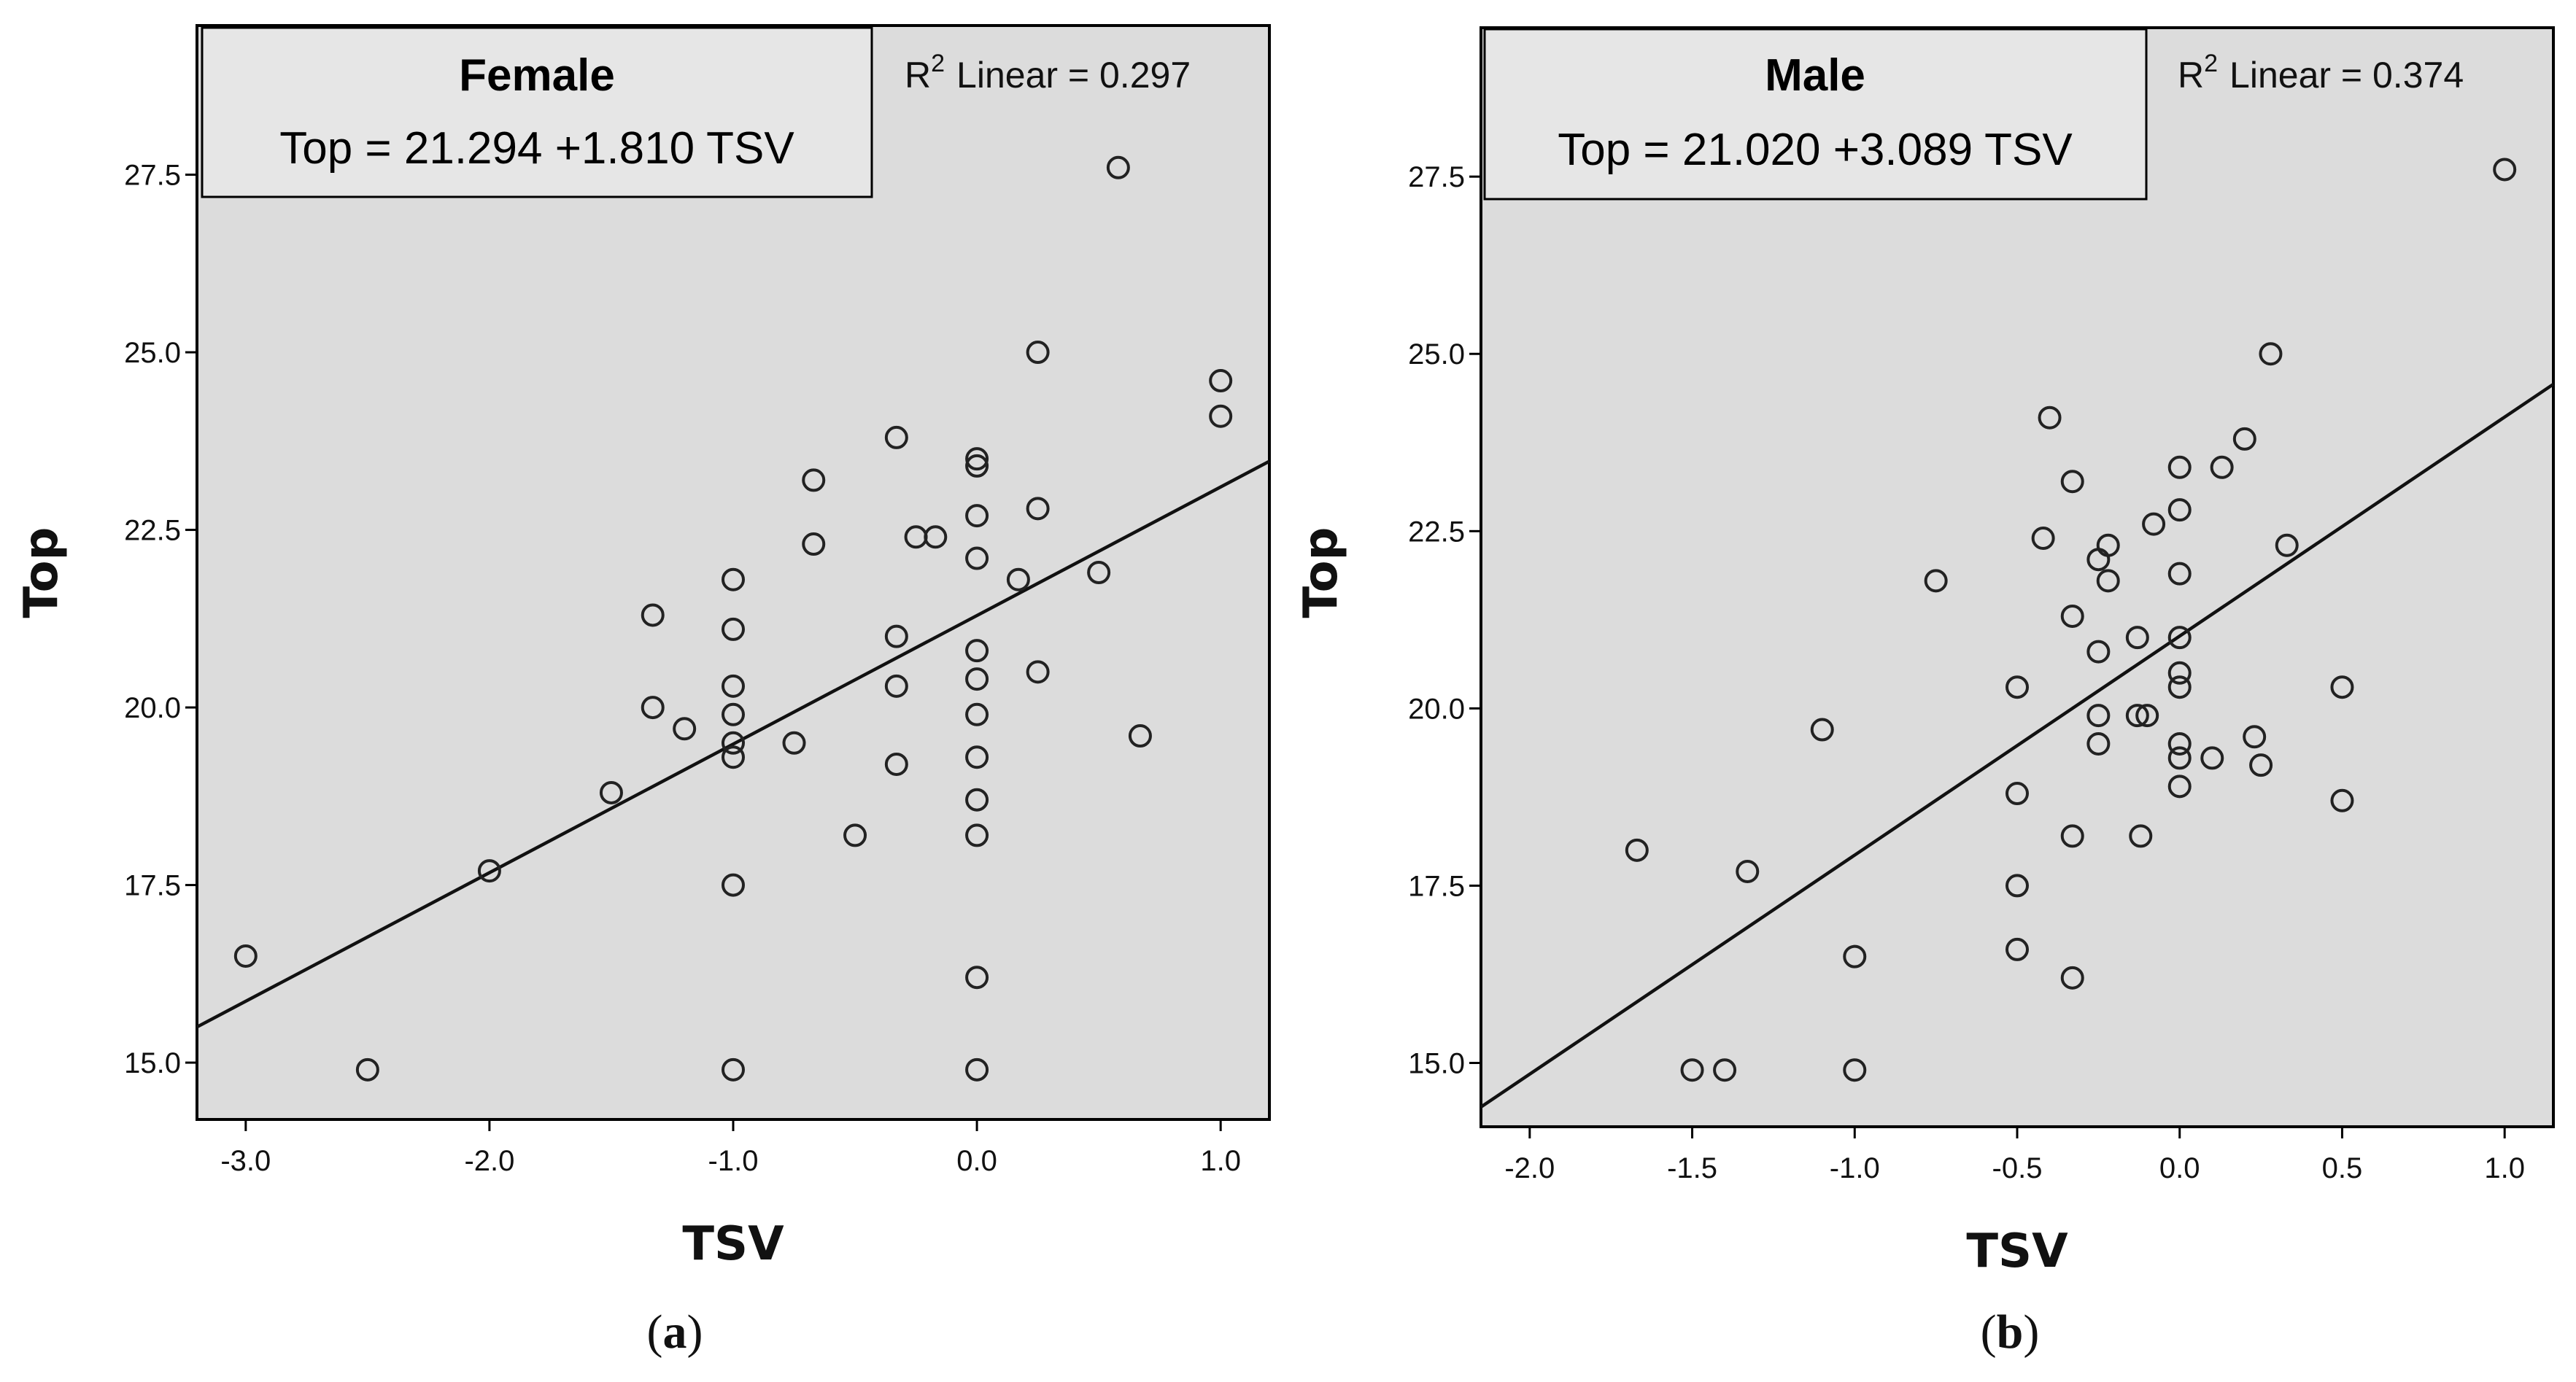 The width and height of the screenshot is (2576, 1382). What do you see at coordinates (730, 1148) in the screenshot?
I see `x-ticks-a: -3.0 -2.0 -1.0 0.0 1.0` at bounding box center [730, 1148].